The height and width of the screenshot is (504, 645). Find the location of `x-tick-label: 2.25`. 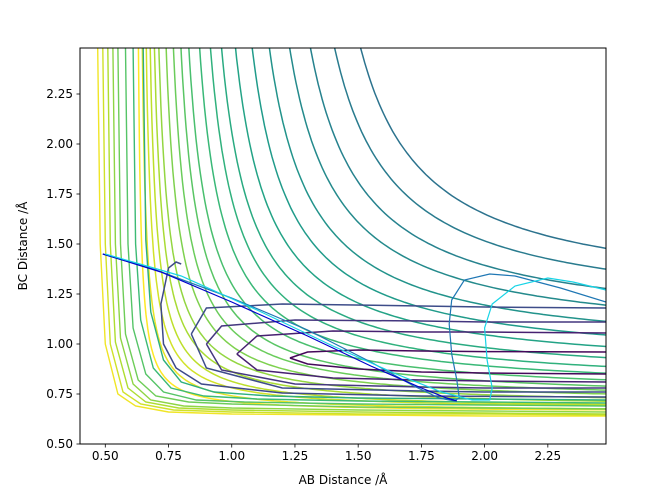

x-tick-label: 2.25 is located at coordinates (547, 456).